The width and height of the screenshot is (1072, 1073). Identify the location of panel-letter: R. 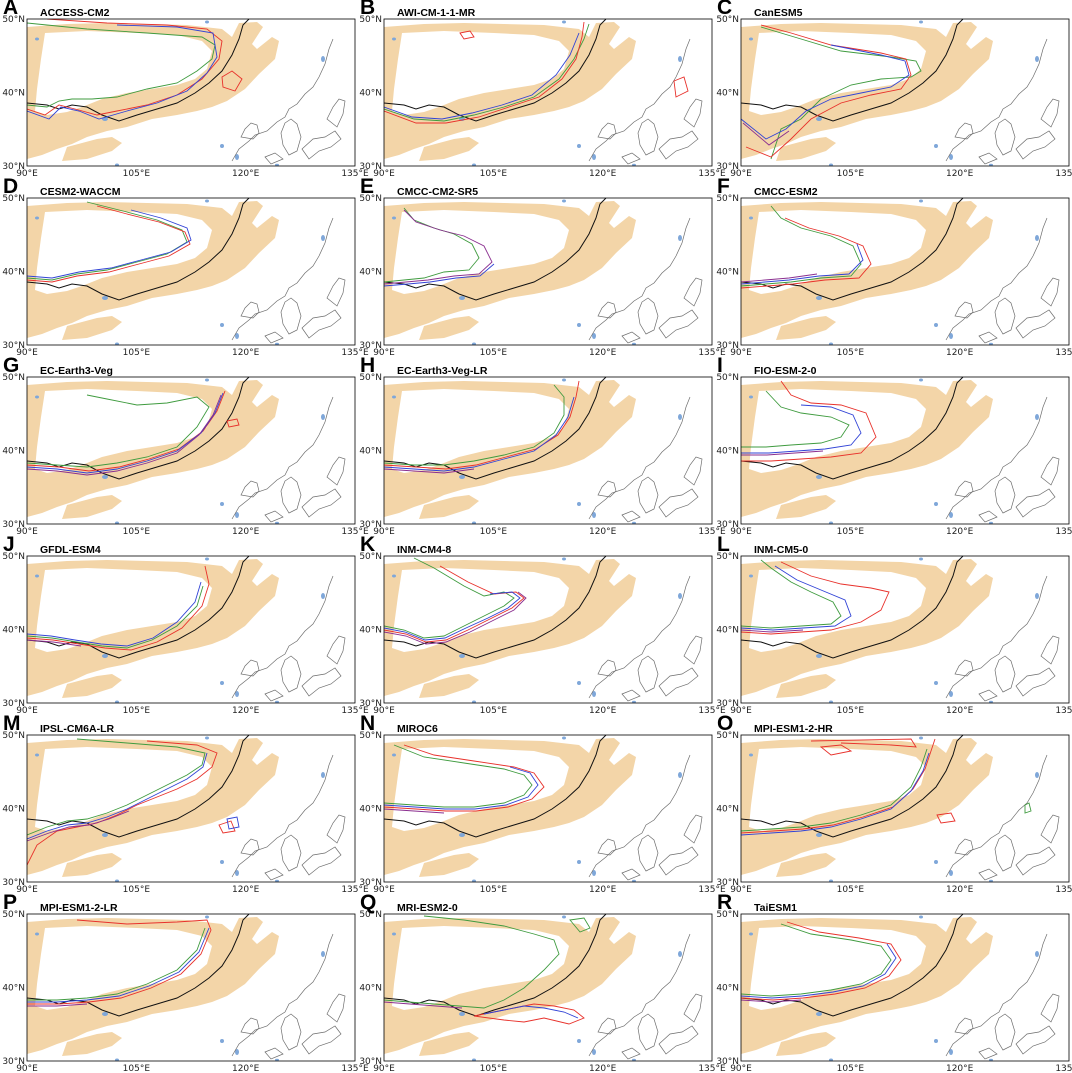
(725, 902).